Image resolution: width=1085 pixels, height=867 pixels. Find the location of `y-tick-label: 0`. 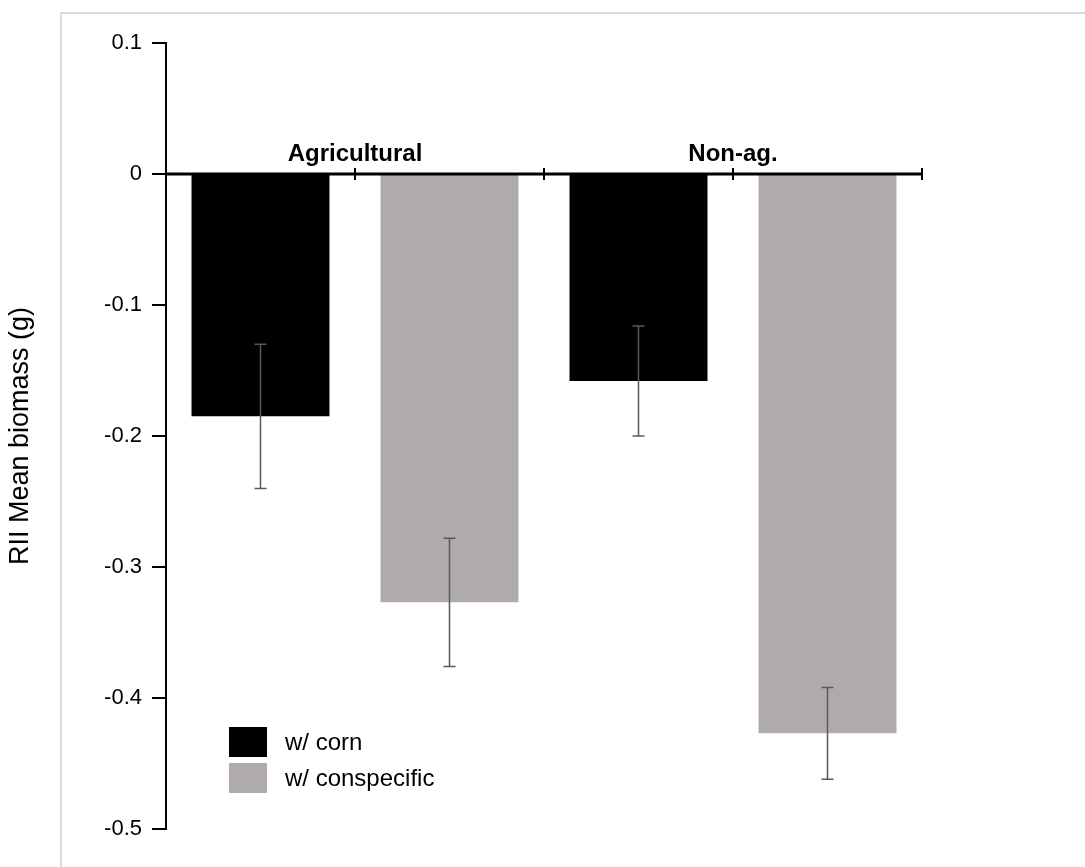

y-tick-label: 0 is located at coordinates (135, 173).